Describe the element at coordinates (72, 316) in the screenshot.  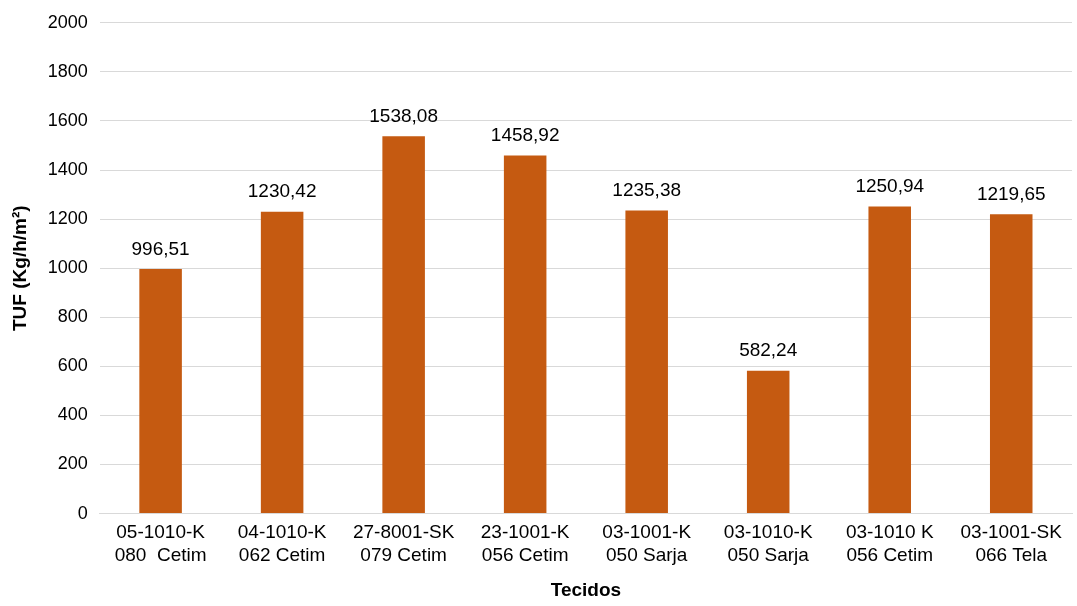
I see `y-tick-label: 800` at that location.